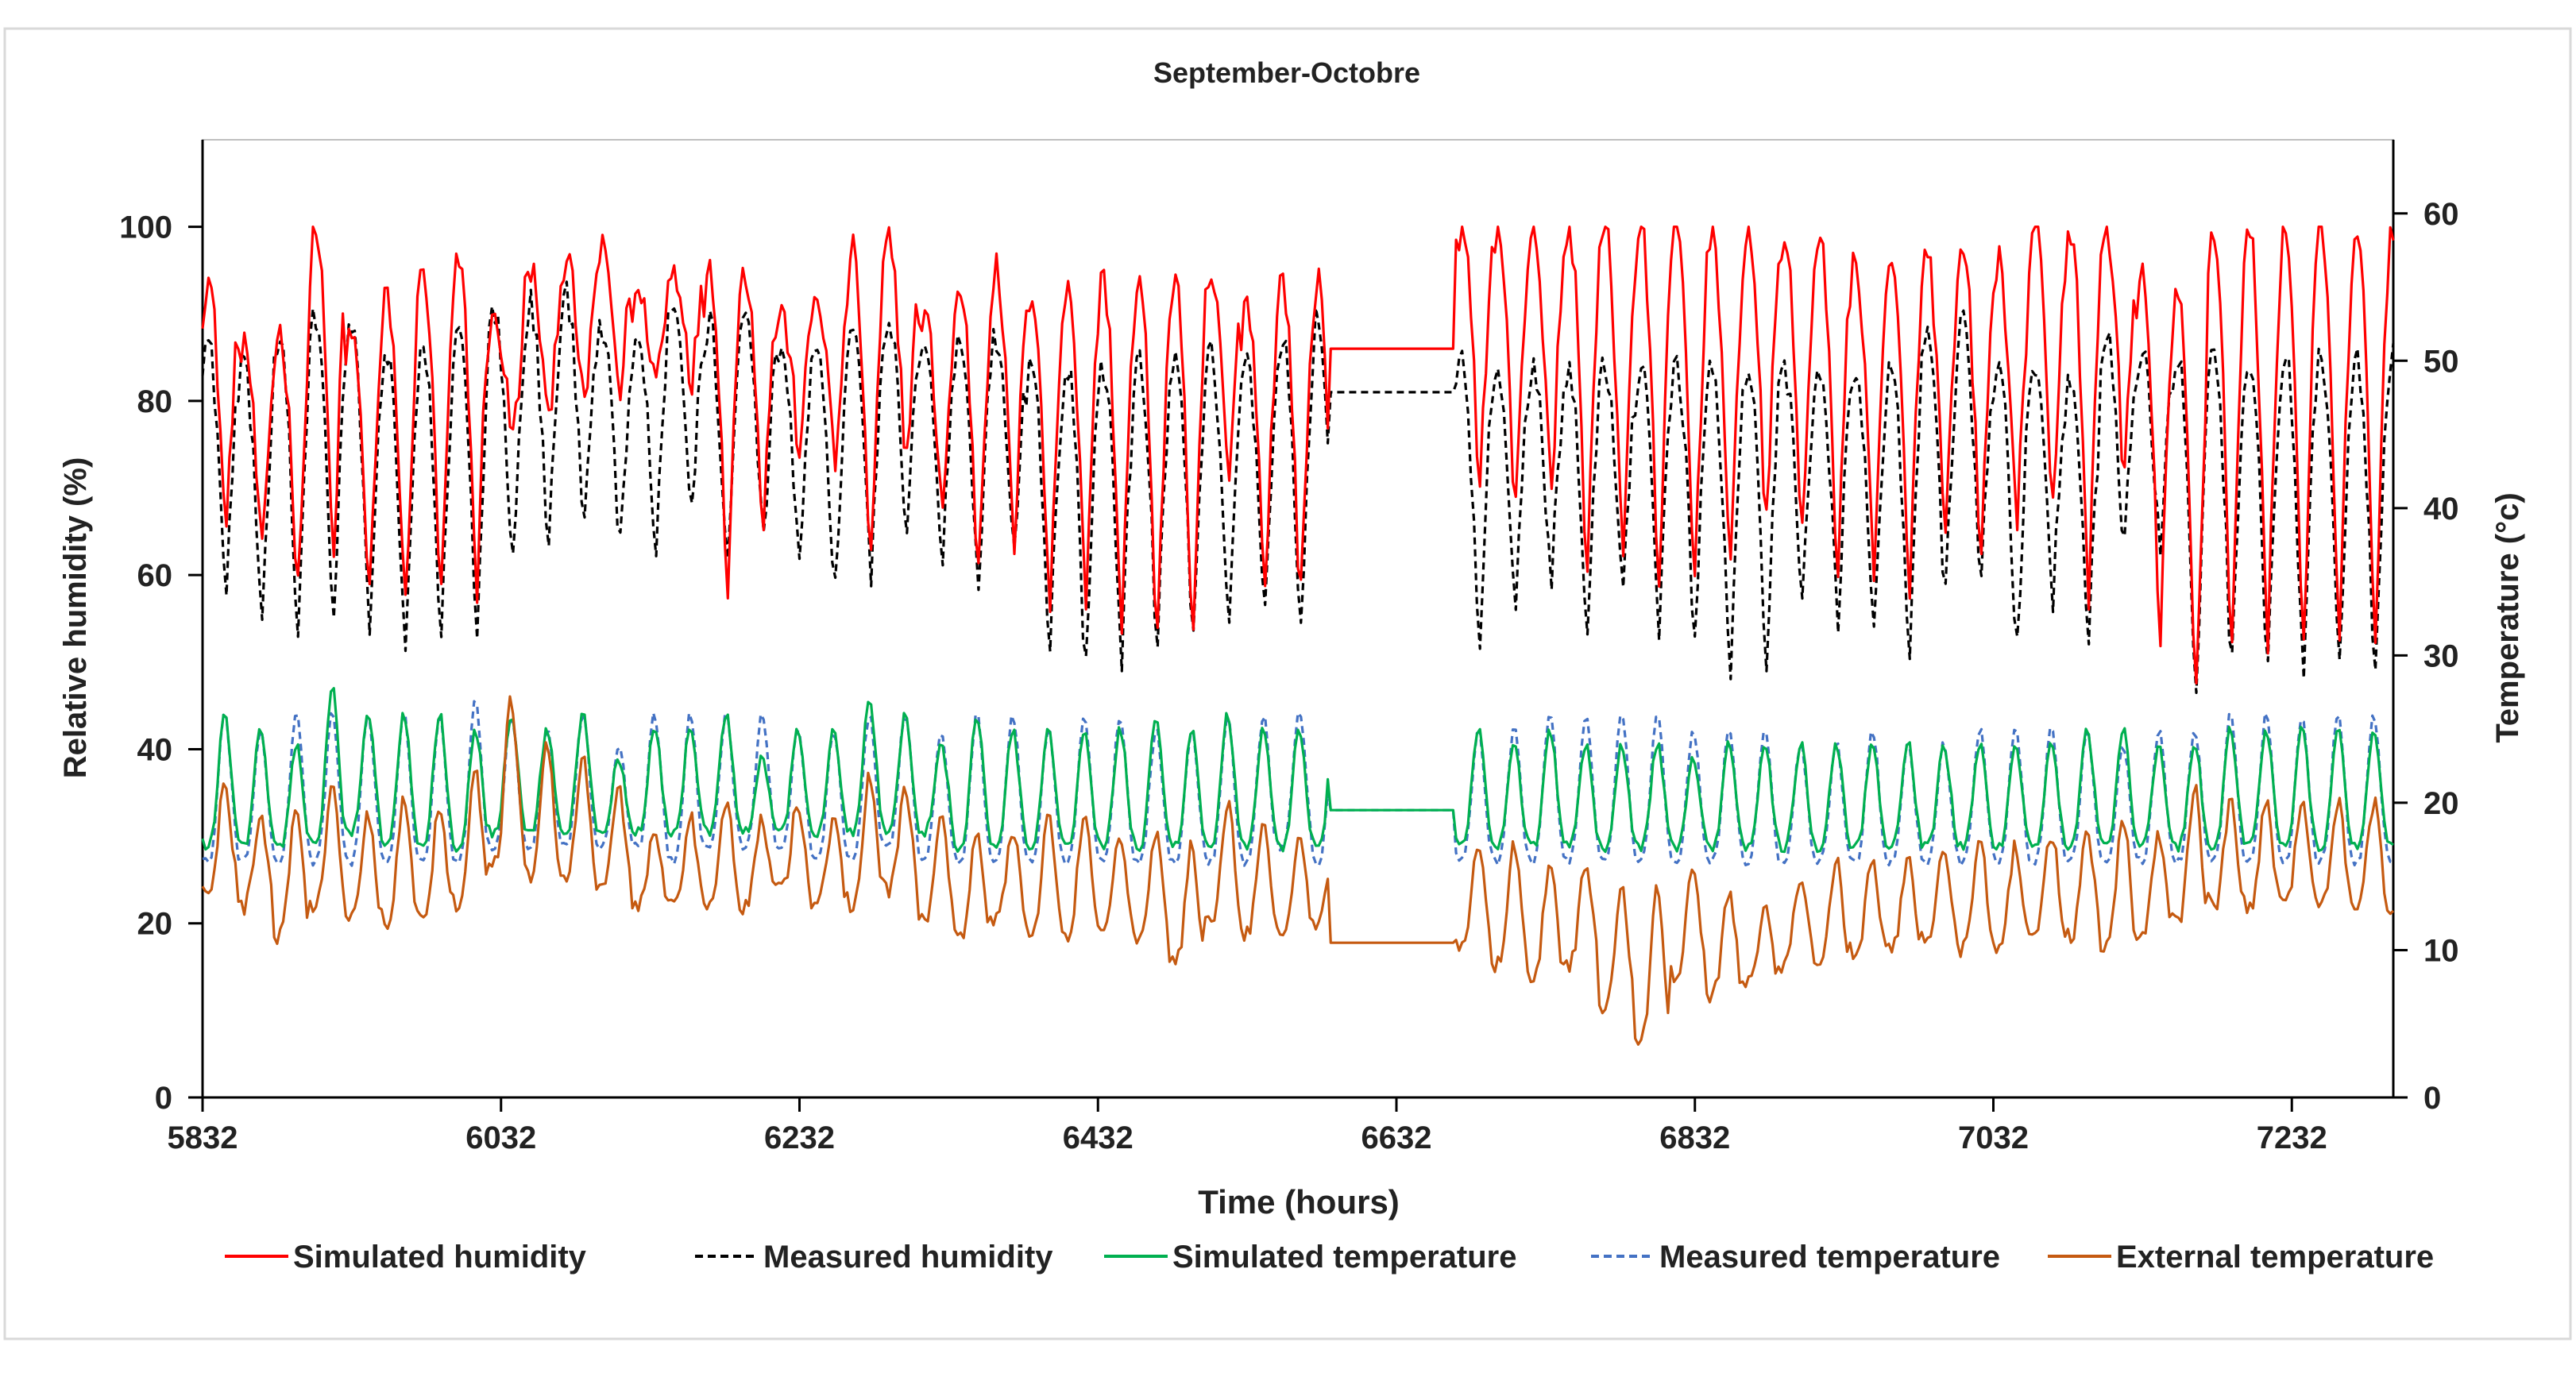  What do you see at coordinates (75, 618) in the screenshot?
I see `y-axis-label-left: Relative humidity (%)` at bounding box center [75, 618].